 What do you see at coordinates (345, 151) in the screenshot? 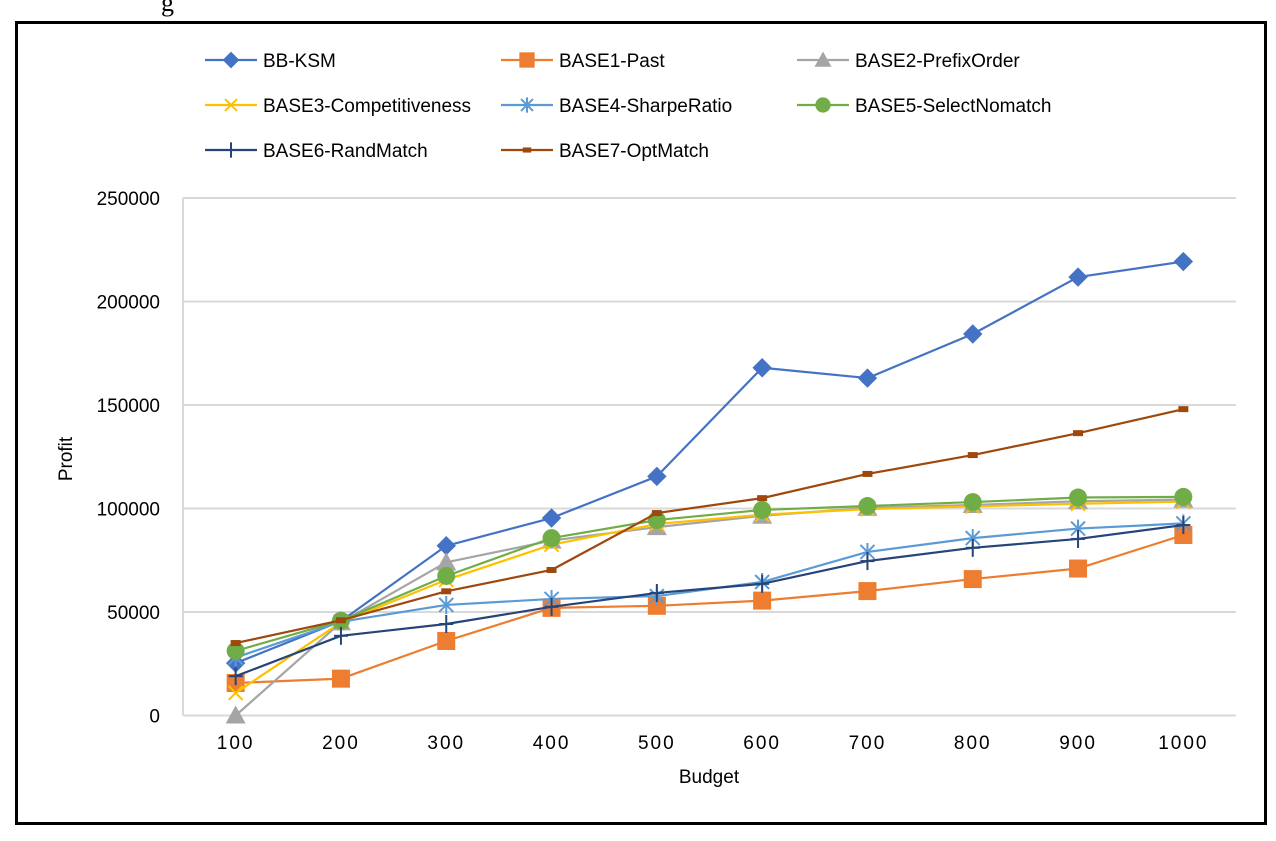
I see `legend-label: BASE6-RandMatch` at bounding box center [345, 151].